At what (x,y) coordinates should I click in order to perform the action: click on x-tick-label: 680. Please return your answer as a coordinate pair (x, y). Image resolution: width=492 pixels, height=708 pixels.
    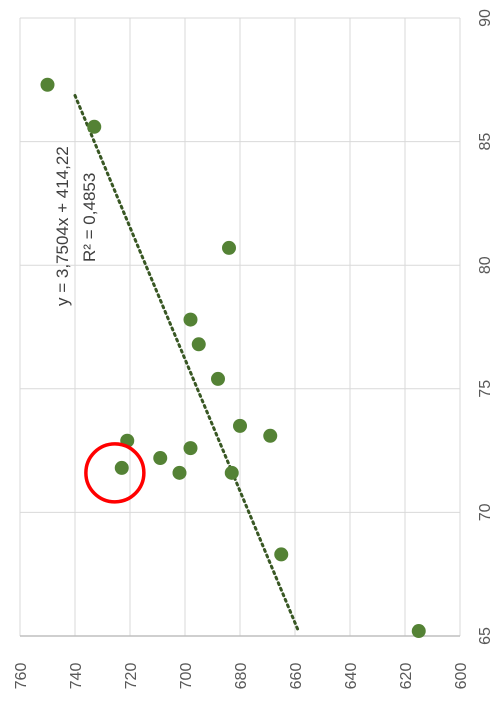
    Looking at the image, I should click on (241, 676).